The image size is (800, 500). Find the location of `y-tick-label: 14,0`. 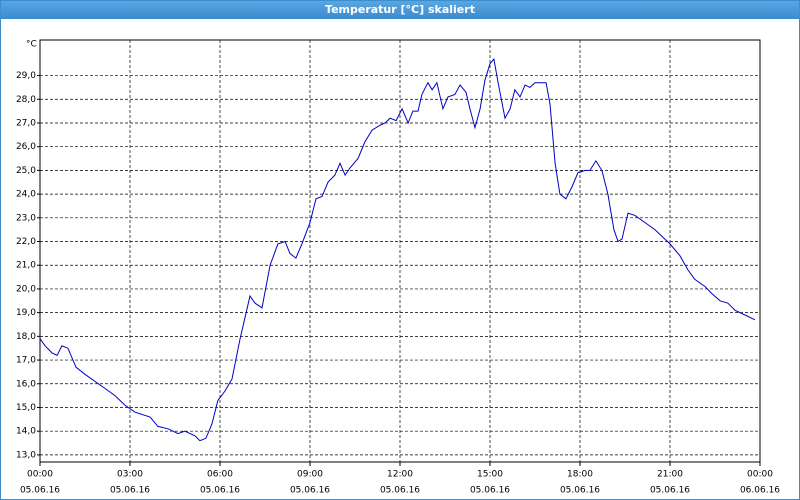

y-tick-label: 14,0 is located at coordinates (26, 432).